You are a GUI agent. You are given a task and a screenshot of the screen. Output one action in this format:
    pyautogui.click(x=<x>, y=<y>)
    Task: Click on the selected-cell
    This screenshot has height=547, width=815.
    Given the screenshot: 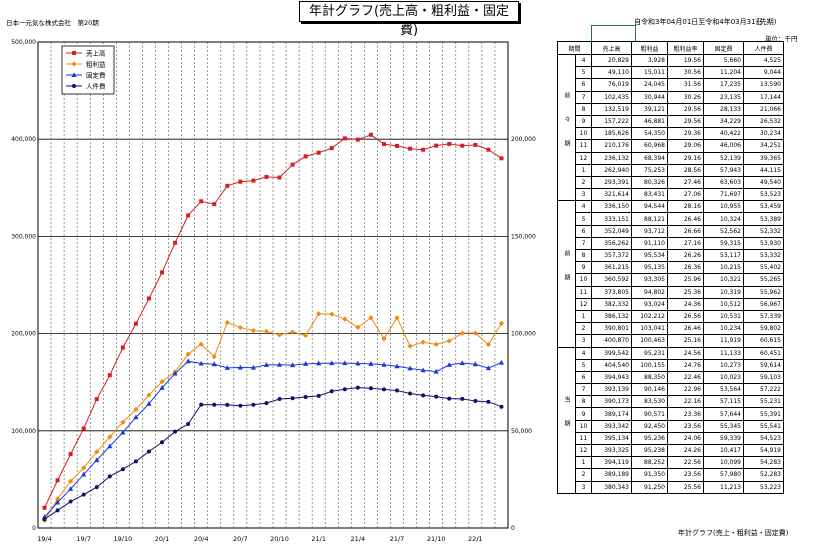 What is the action you would take?
    pyautogui.click(x=613, y=33)
    